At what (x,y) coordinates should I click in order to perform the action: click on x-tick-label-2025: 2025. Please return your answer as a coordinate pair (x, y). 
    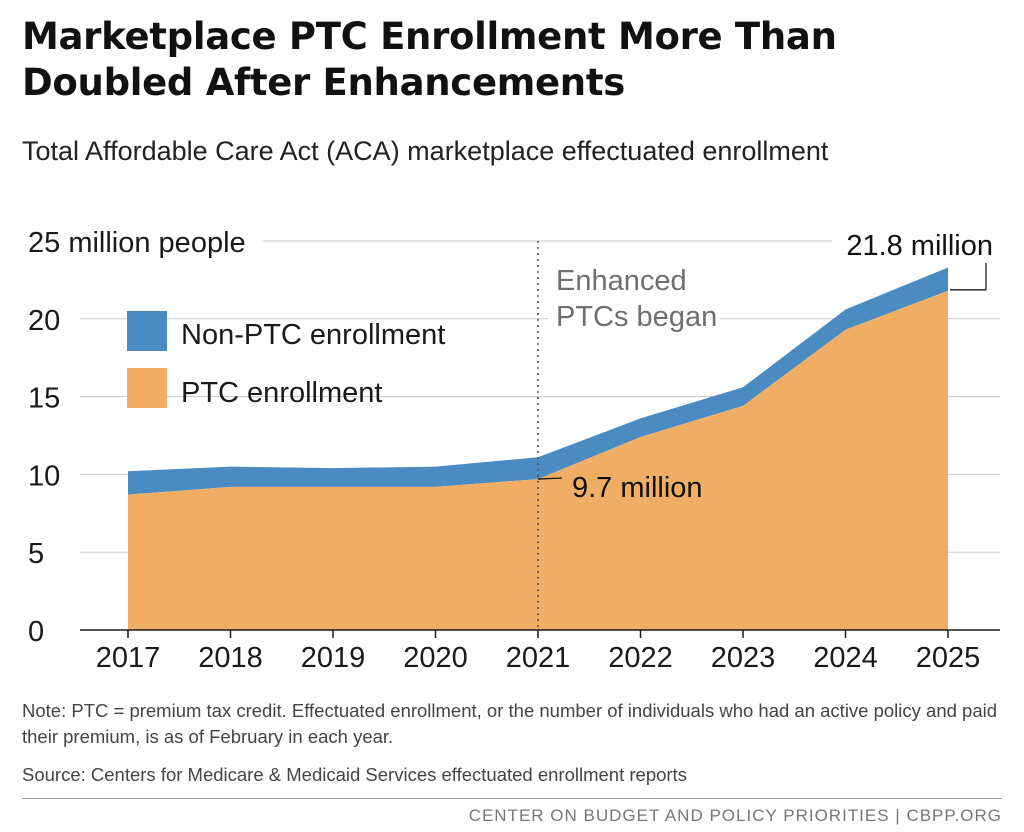
    Looking at the image, I should click on (948, 658).